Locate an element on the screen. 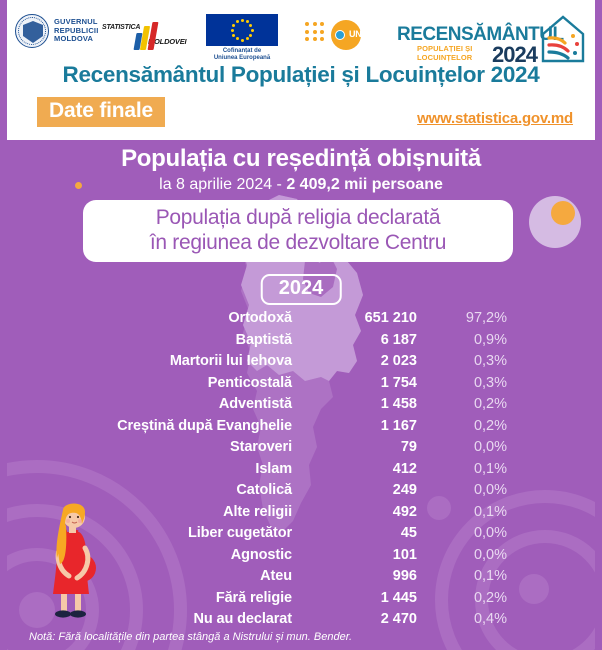 The image size is (602, 650). topic-line-2: în regiunea de dezvoltare Centru is located at coordinates (298, 242).